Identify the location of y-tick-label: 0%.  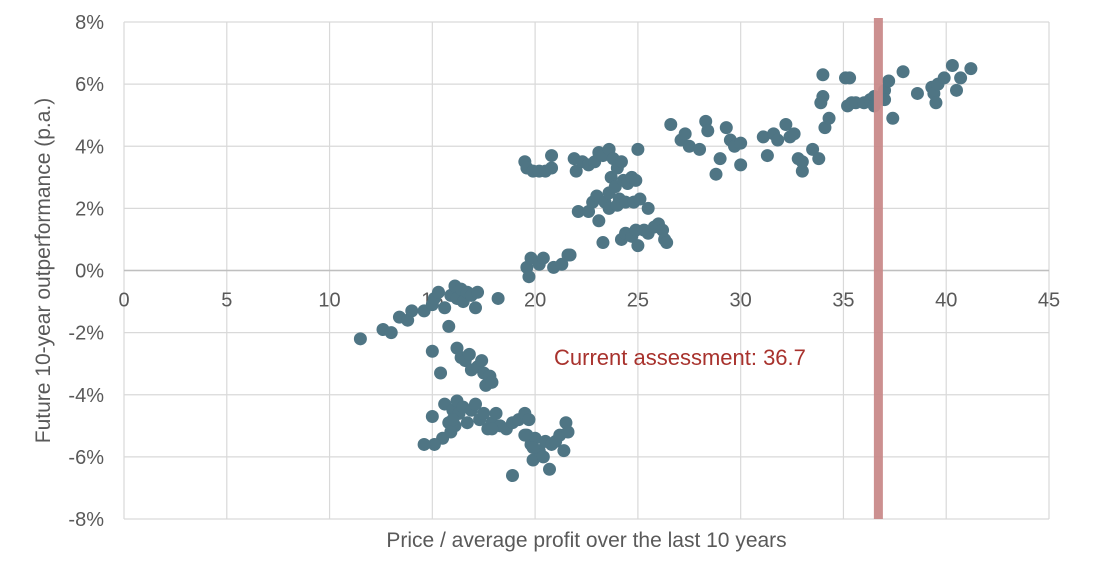
(89, 272).